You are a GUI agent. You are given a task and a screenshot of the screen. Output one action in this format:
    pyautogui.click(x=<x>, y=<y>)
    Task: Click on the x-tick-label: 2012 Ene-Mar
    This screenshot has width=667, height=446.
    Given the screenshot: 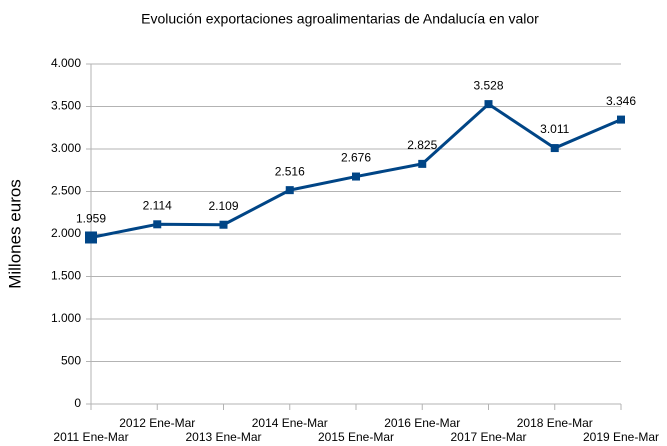 What is the action you would take?
    pyautogui.click(x=157, y=423)
    